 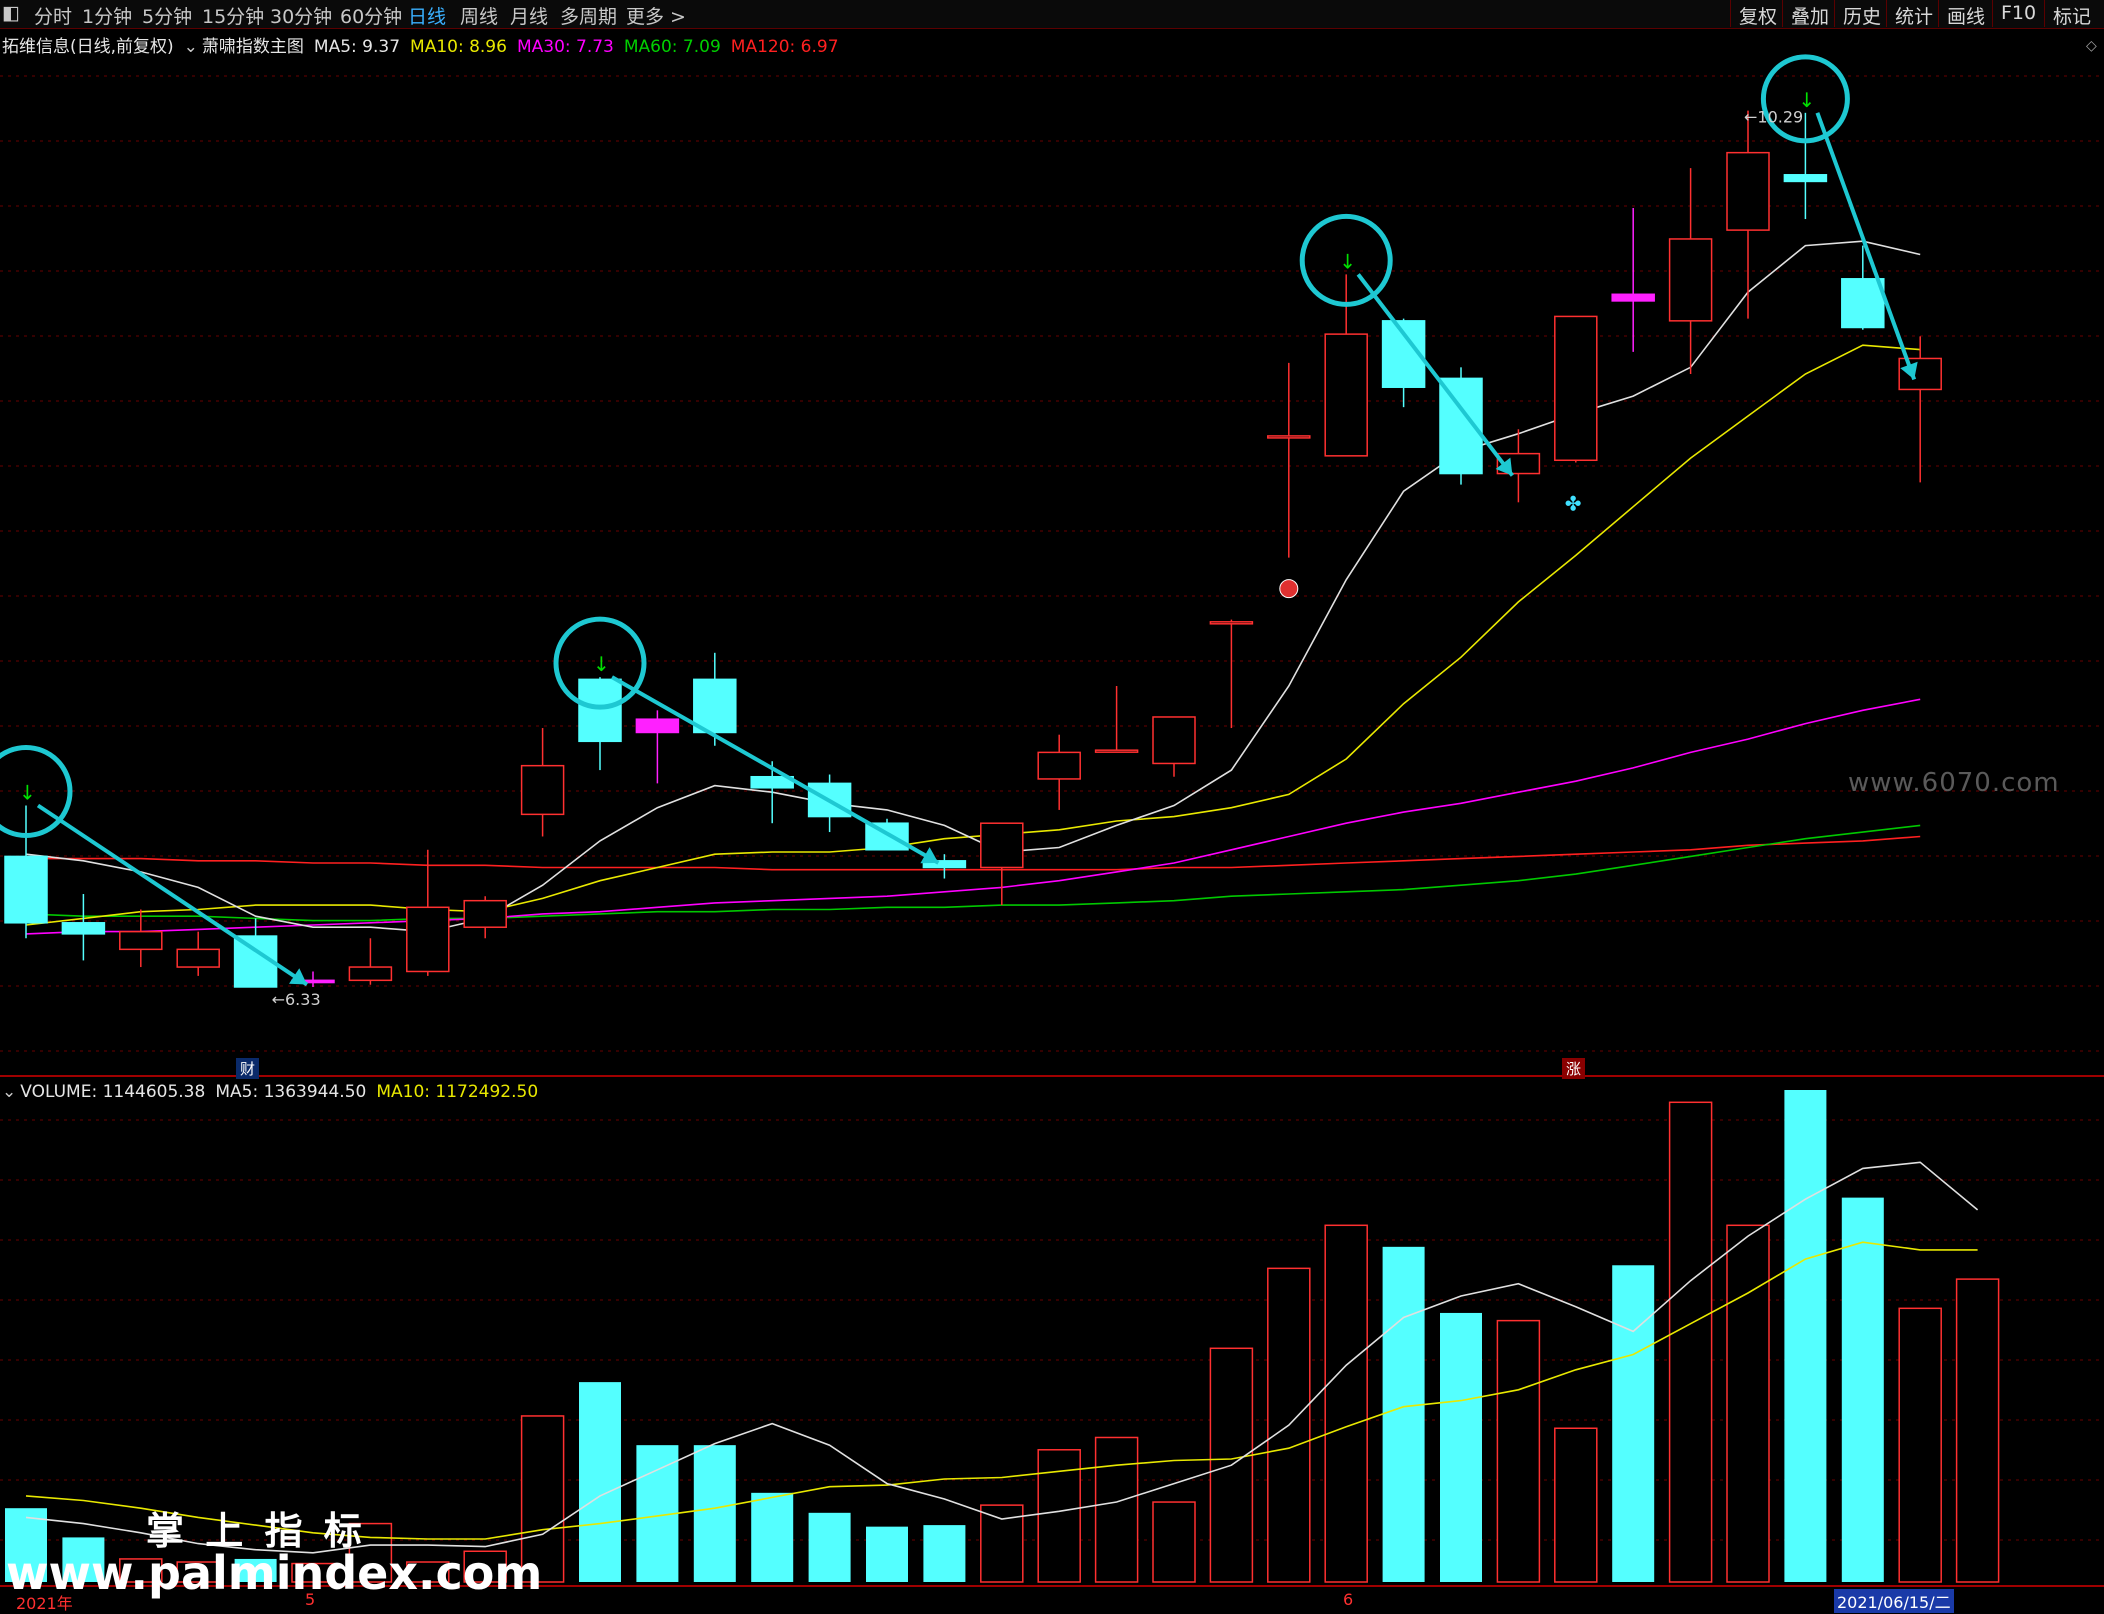 What do you see at coordinates (1773, 117) in the screenshot?
I see `high-price-label: ←10.29` at bounding box center [1773, 117].